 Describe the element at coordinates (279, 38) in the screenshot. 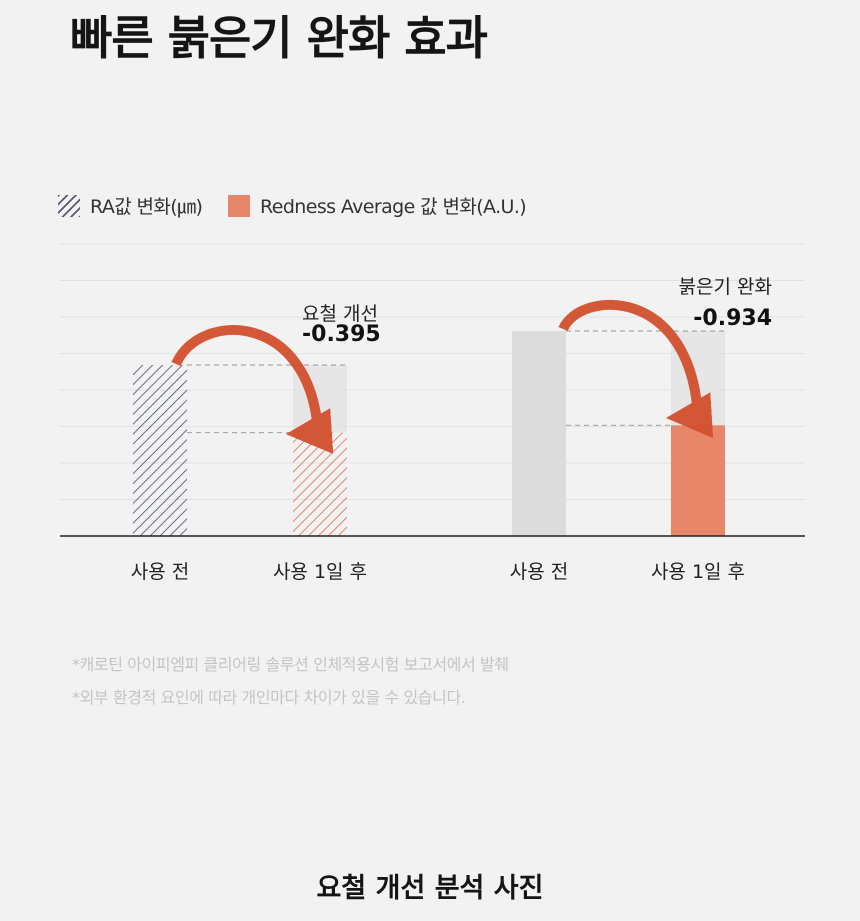

I see `page-headline: 빠른 붉은기 완화 효과` at that location.